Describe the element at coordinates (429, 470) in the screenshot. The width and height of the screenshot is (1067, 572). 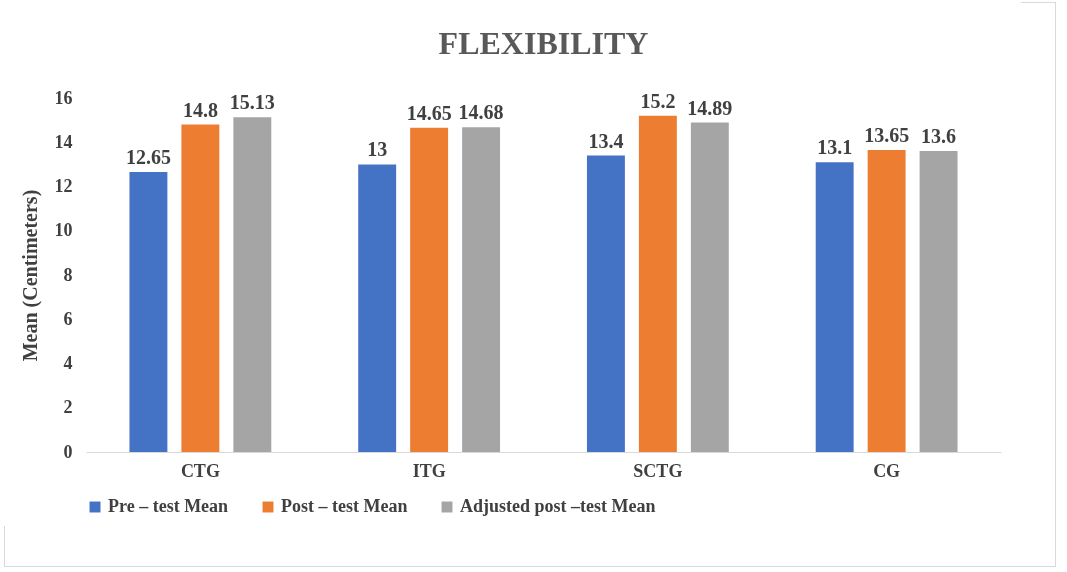
I see `x-tick-label: ITG` at that location.